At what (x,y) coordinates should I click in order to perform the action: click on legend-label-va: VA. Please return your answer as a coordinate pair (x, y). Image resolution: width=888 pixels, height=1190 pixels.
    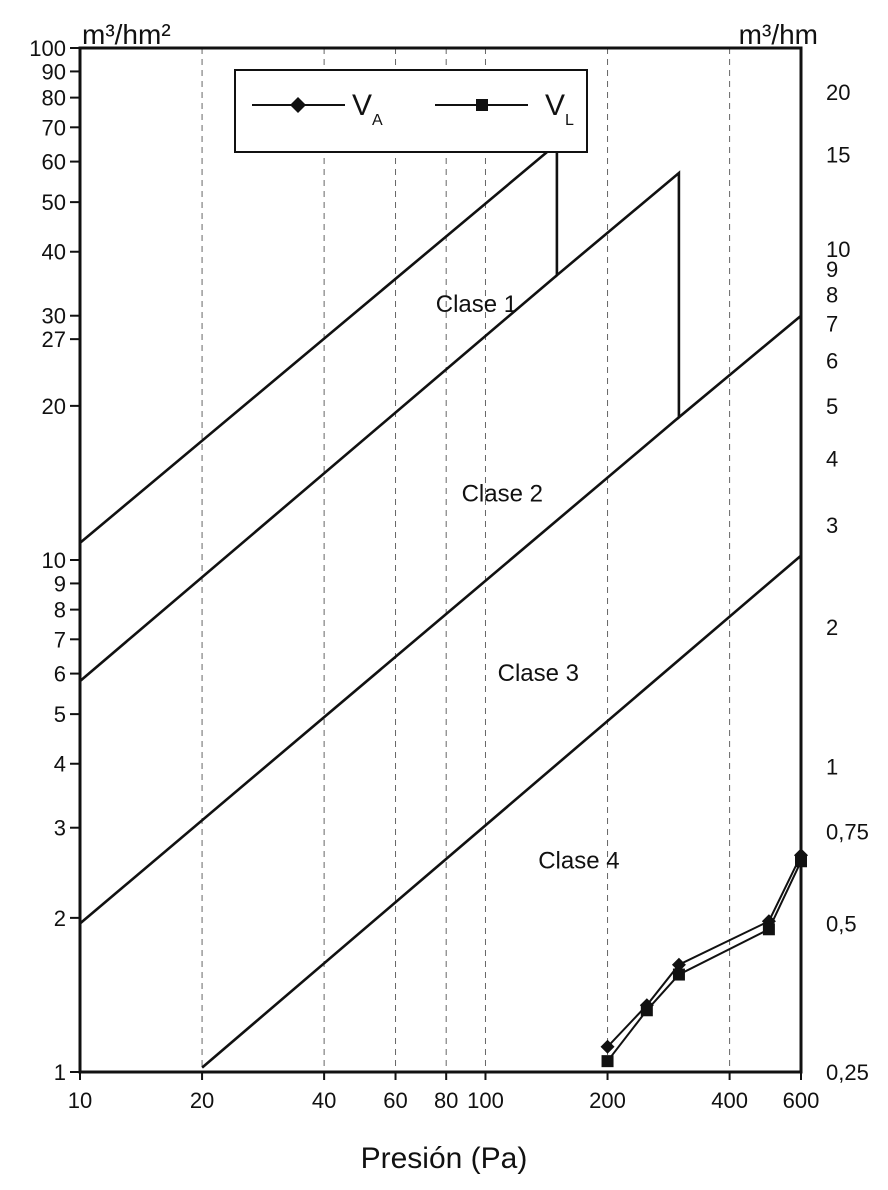
    Looking at the image, I should click on (367, 109).